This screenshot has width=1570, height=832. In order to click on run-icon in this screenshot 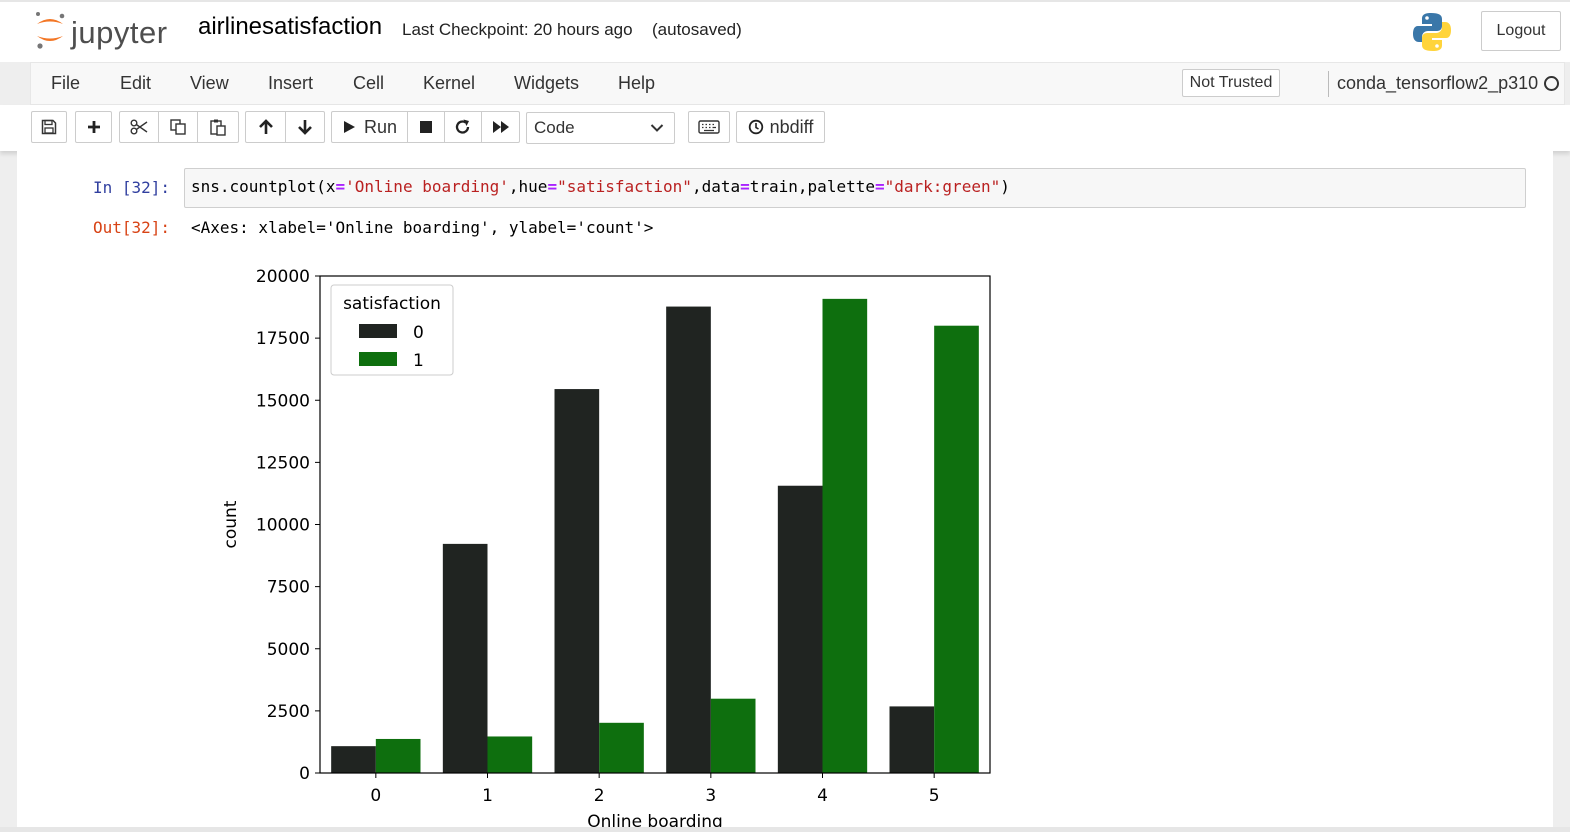, I will do `click(349, 127)`.